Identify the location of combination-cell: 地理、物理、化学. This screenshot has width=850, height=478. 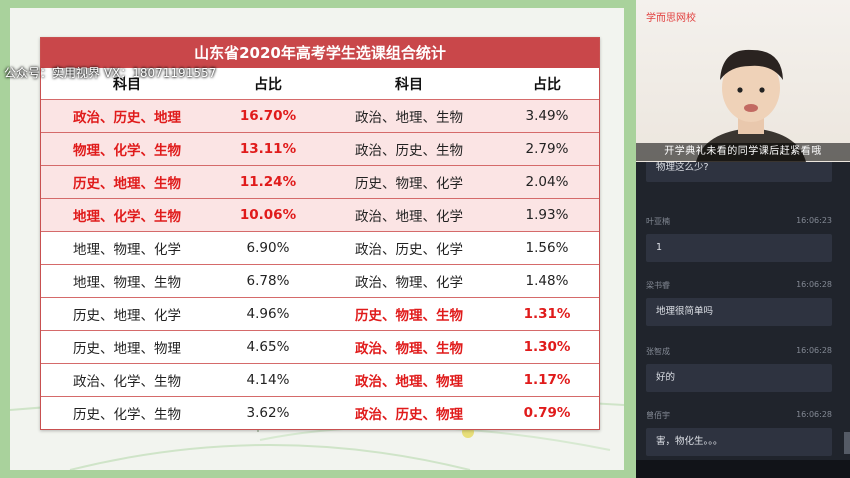
(127, 250).